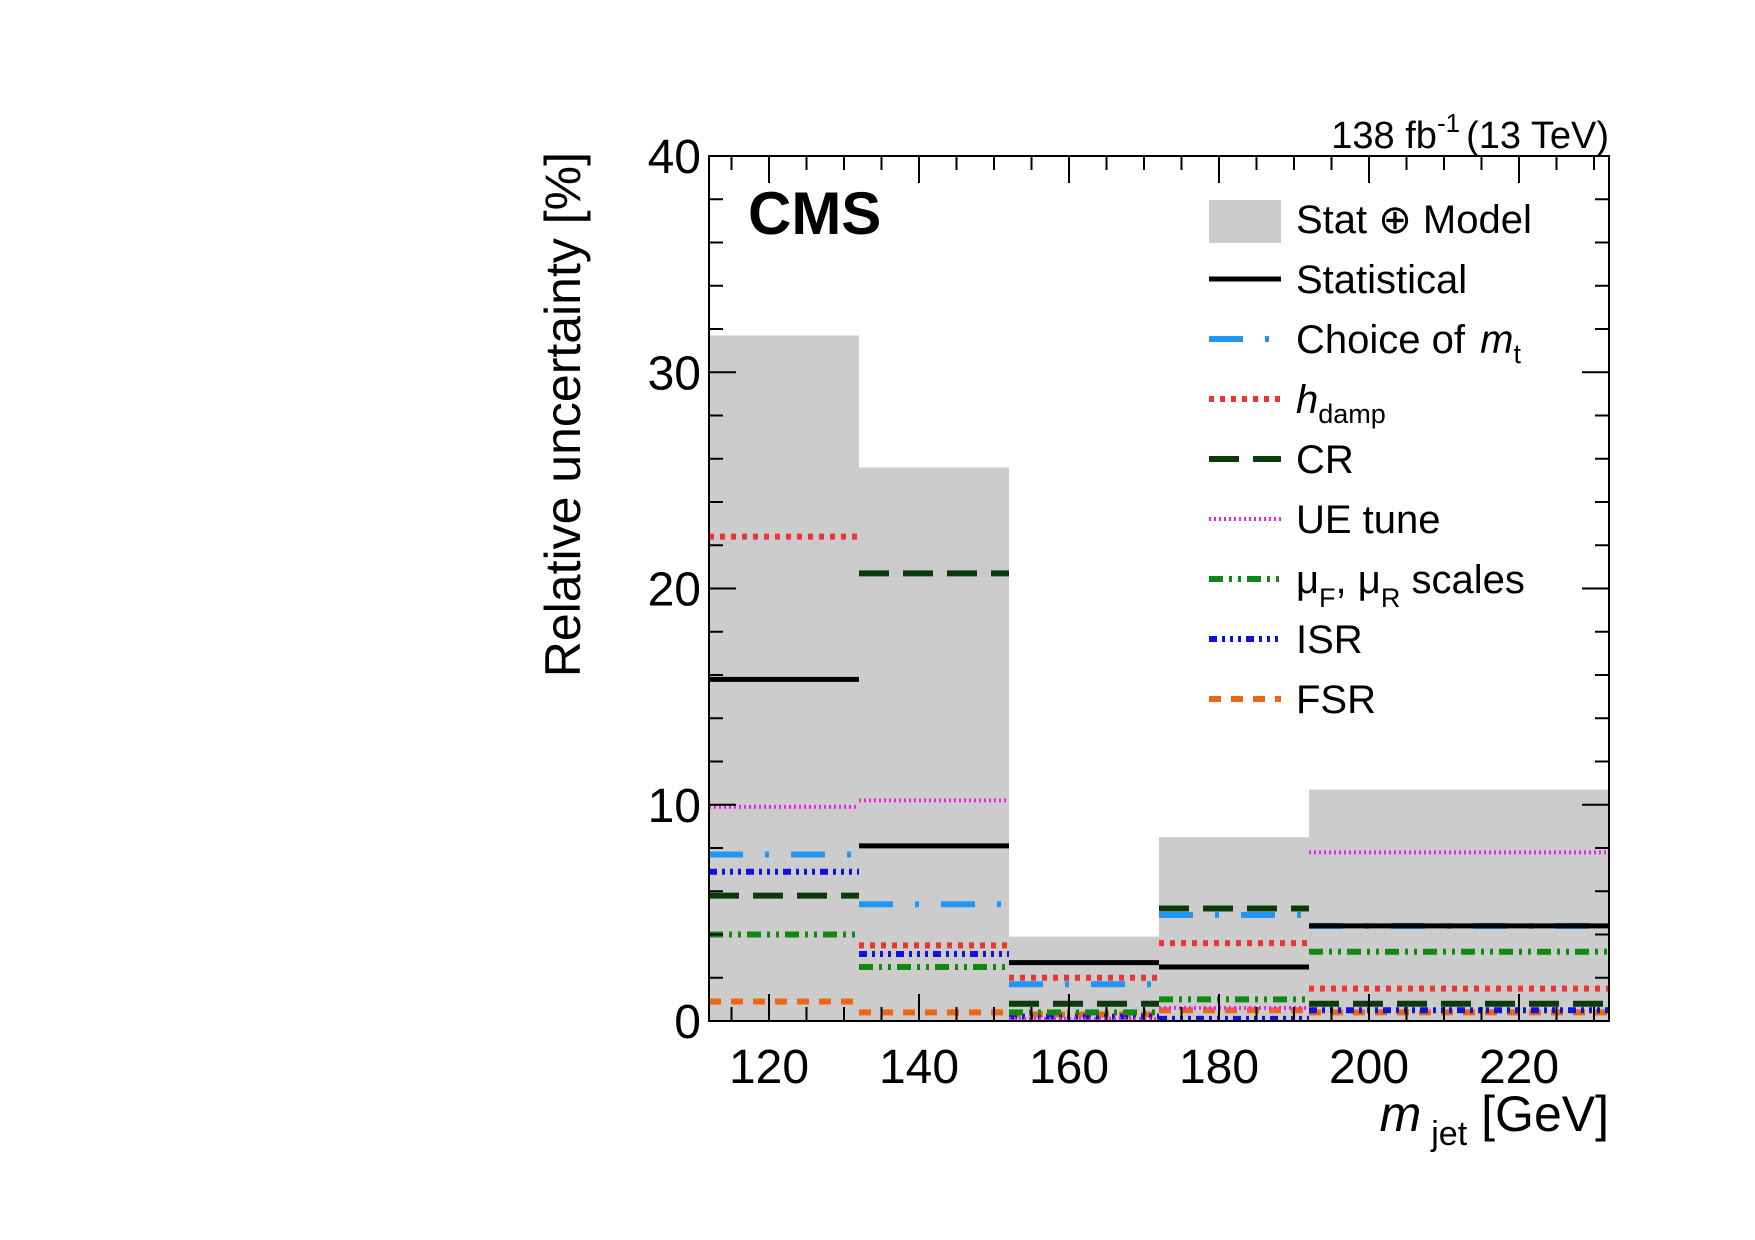 This screenshot has width=1755, height=1240. Describe the element at coordinates (1384, 136) in the screenshot. I see `lumi-value: 138 fb` at that location.